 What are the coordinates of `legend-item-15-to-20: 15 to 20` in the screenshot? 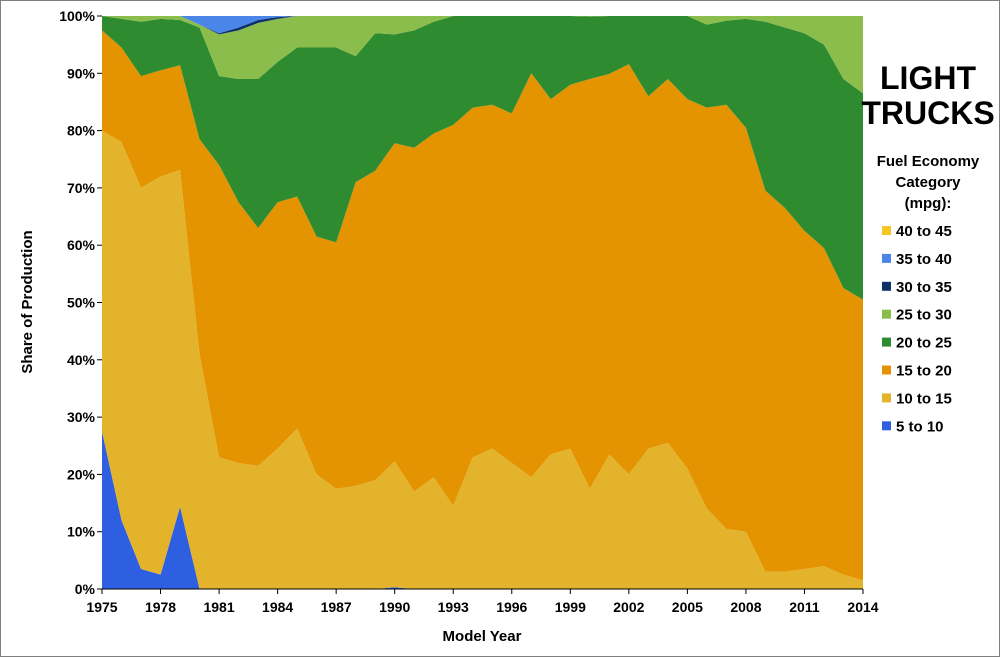 It's located at (917, 371).